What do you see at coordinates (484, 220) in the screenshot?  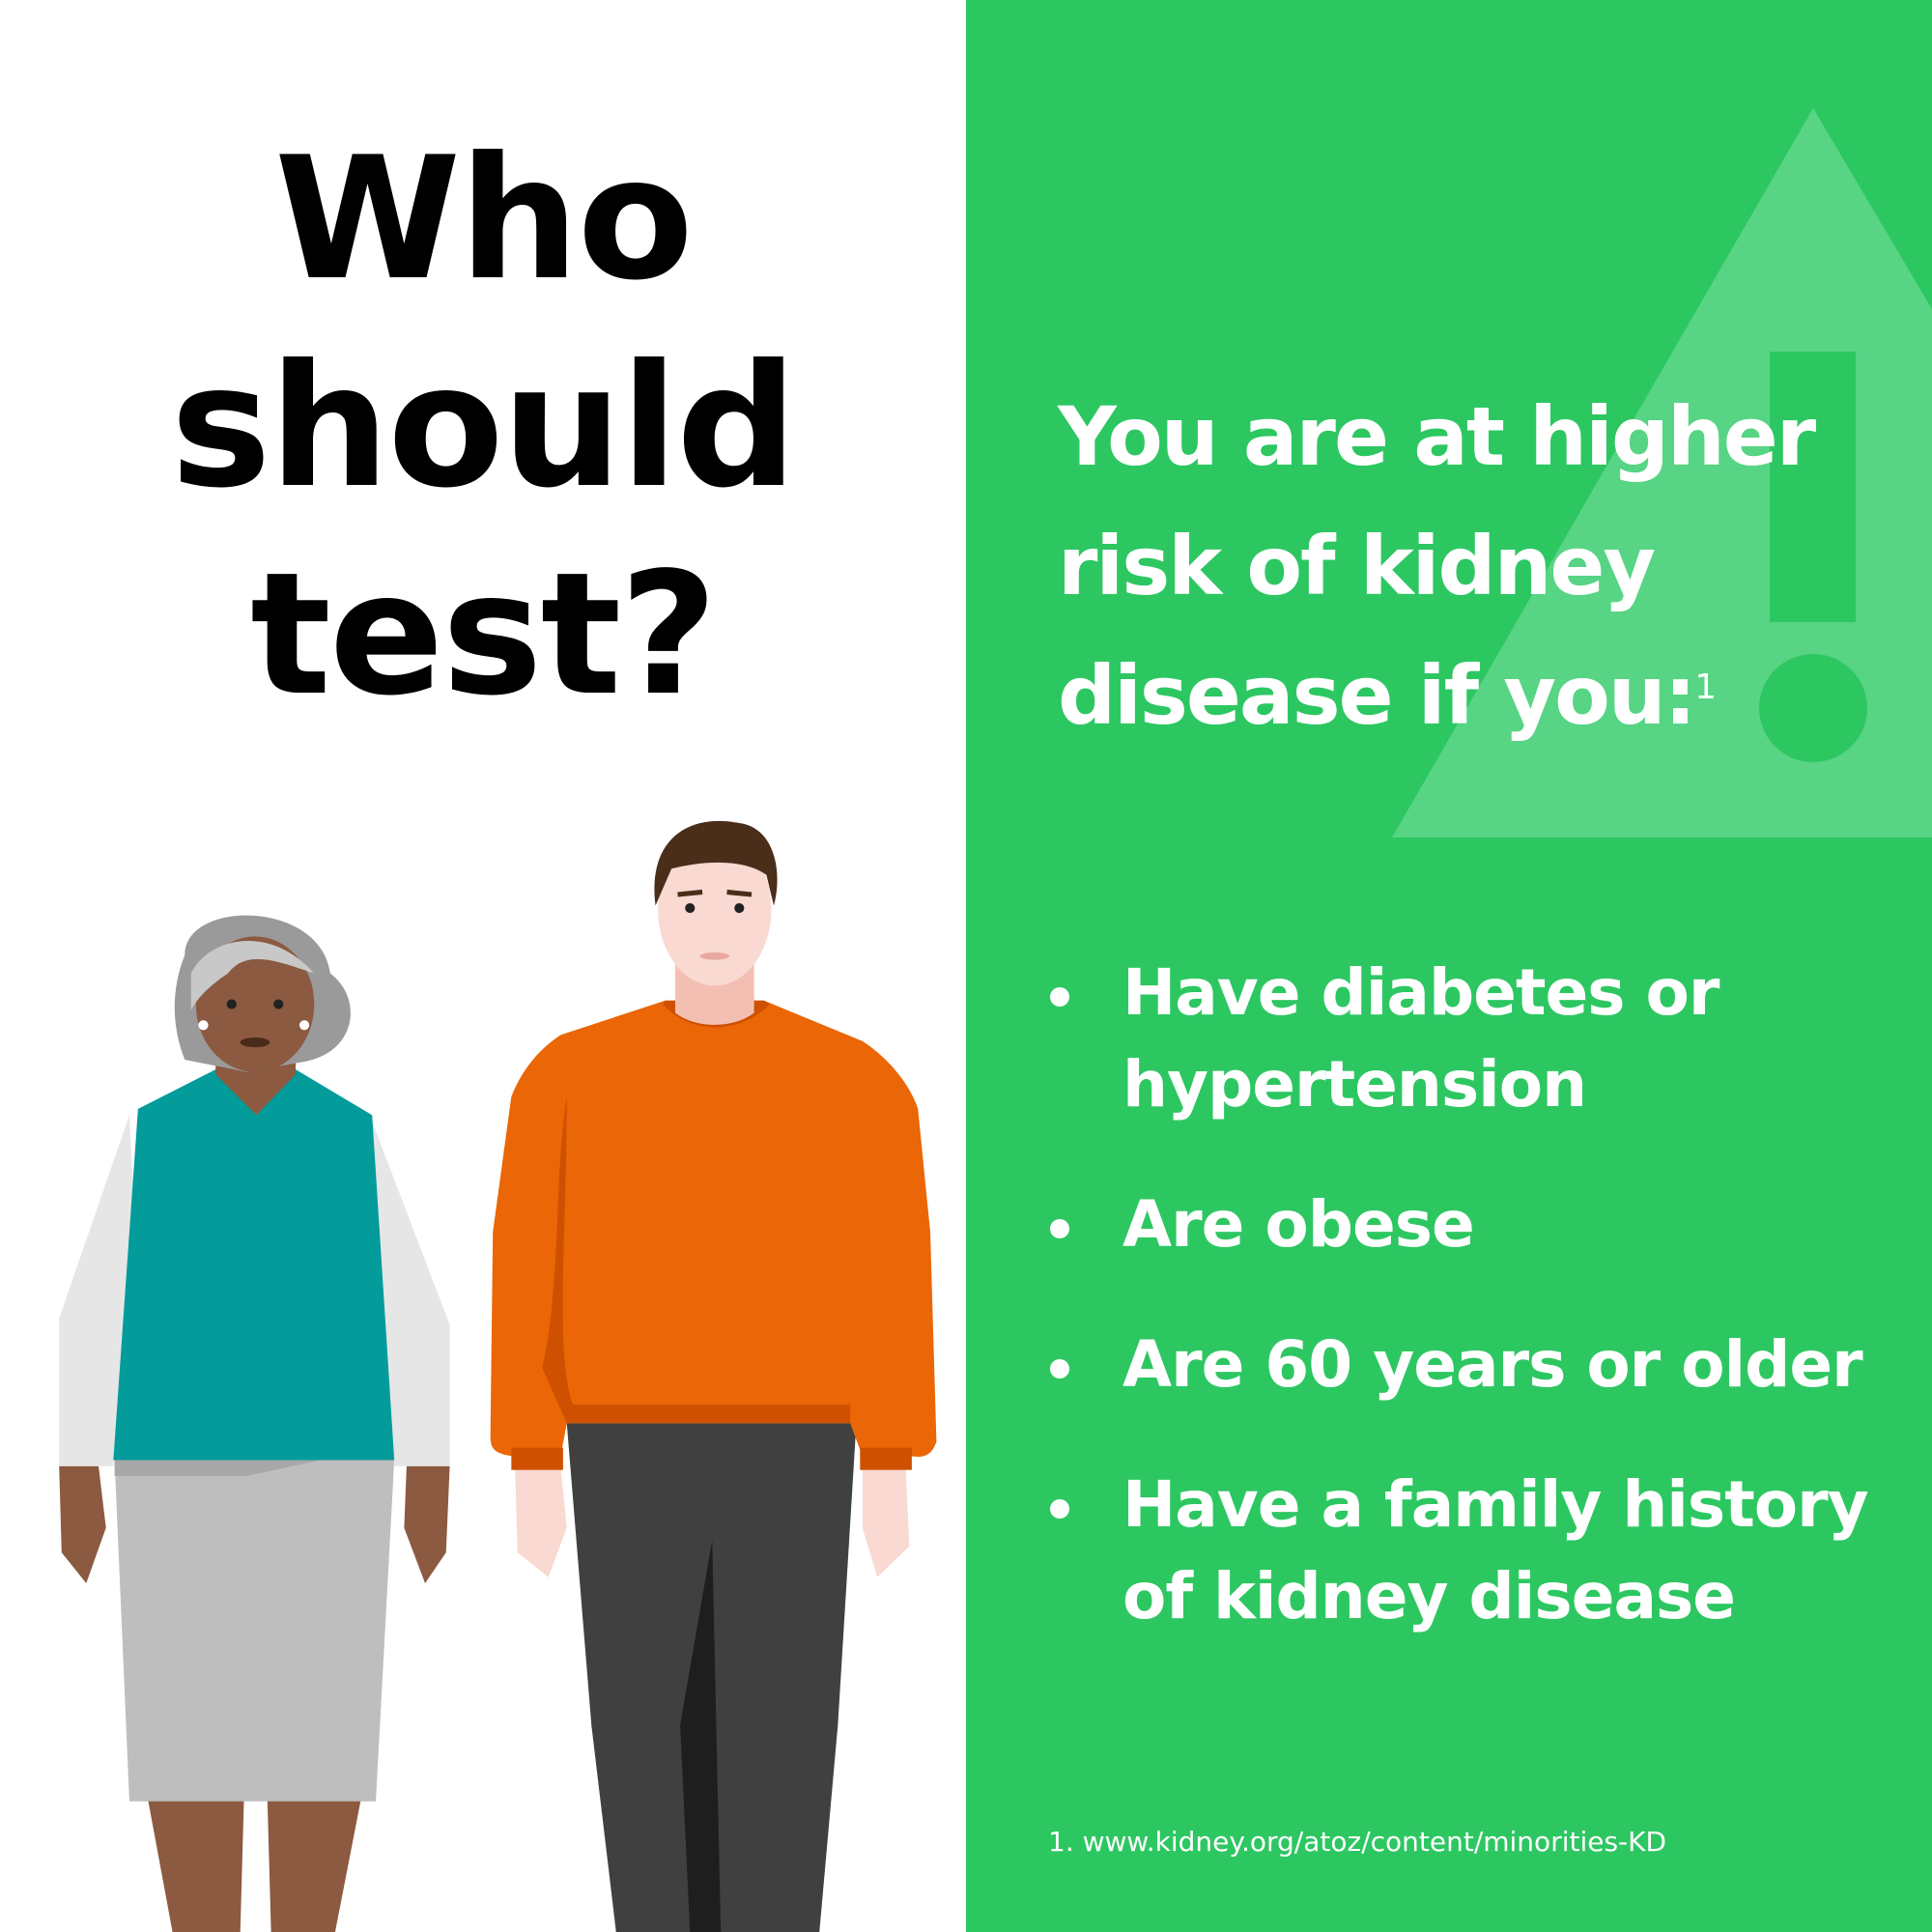 I see `title-line-1: Who` at bounding box center [484, 220].